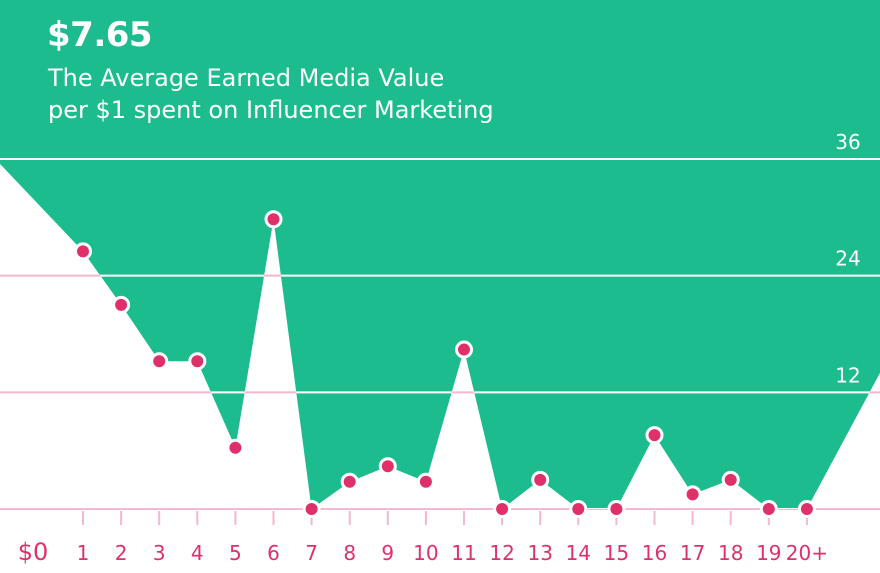 The image size is (880, 573). What do you see at coordinates (578, 553) in the screenshot?
I see `x-tick-label: 14` at bounding box center [578, 553].